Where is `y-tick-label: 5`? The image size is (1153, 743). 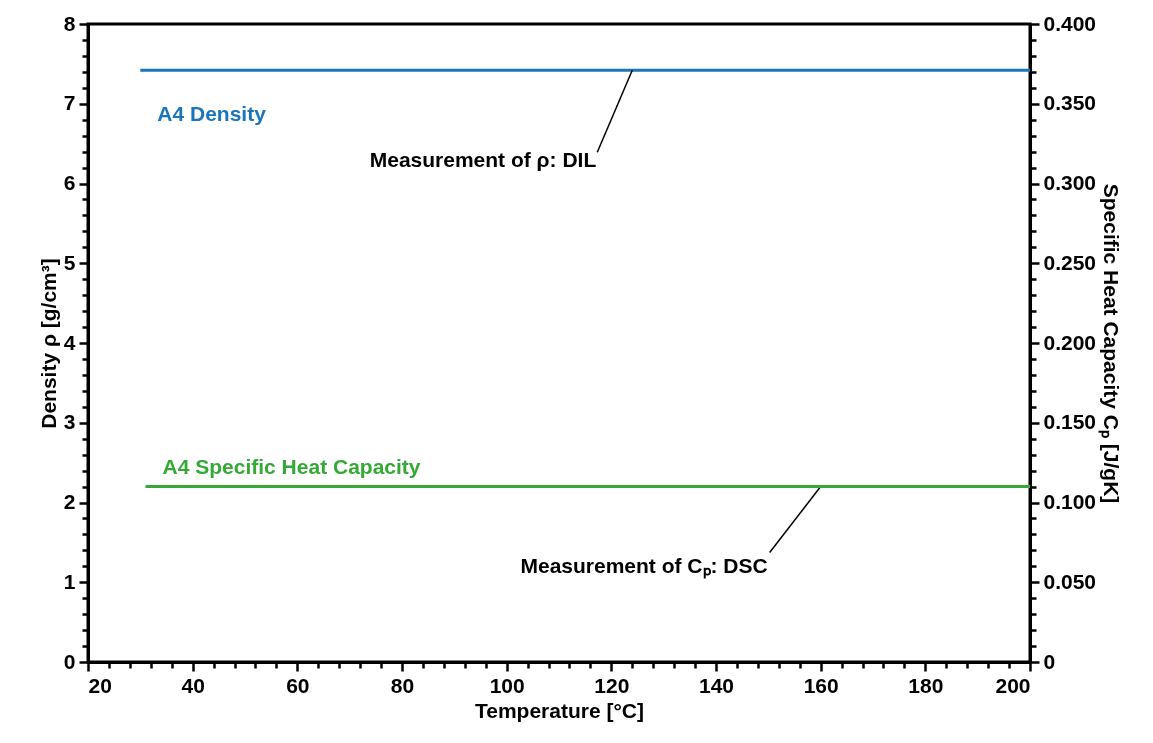 y-tick-label: 5 is located at coordinates (69, 262).